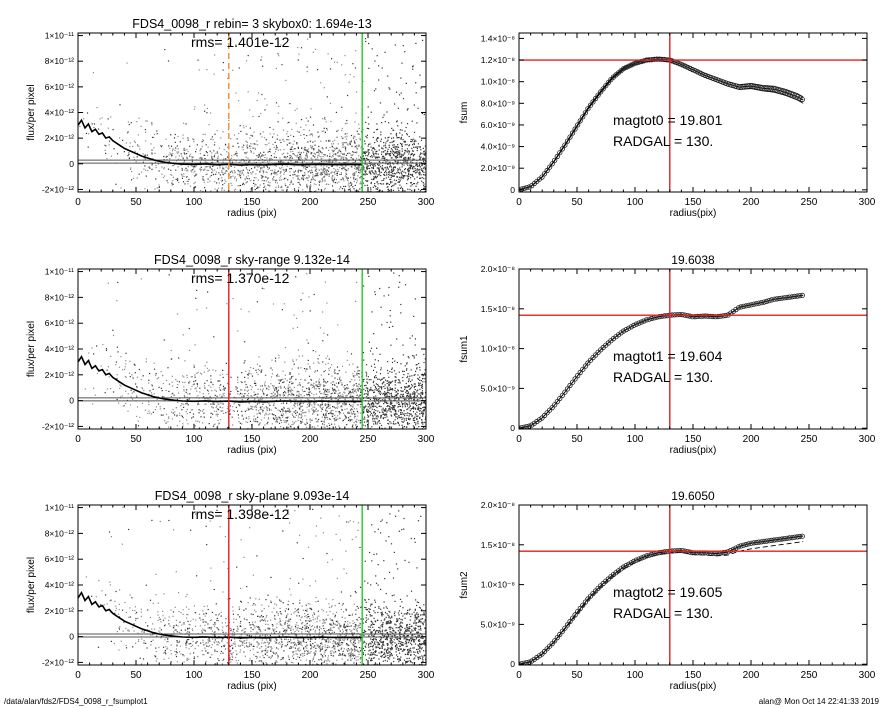  What do you see at coordinates (252, 353) in the screenshot?
I see `plot-area-left2` at bounding box center [252, 353].